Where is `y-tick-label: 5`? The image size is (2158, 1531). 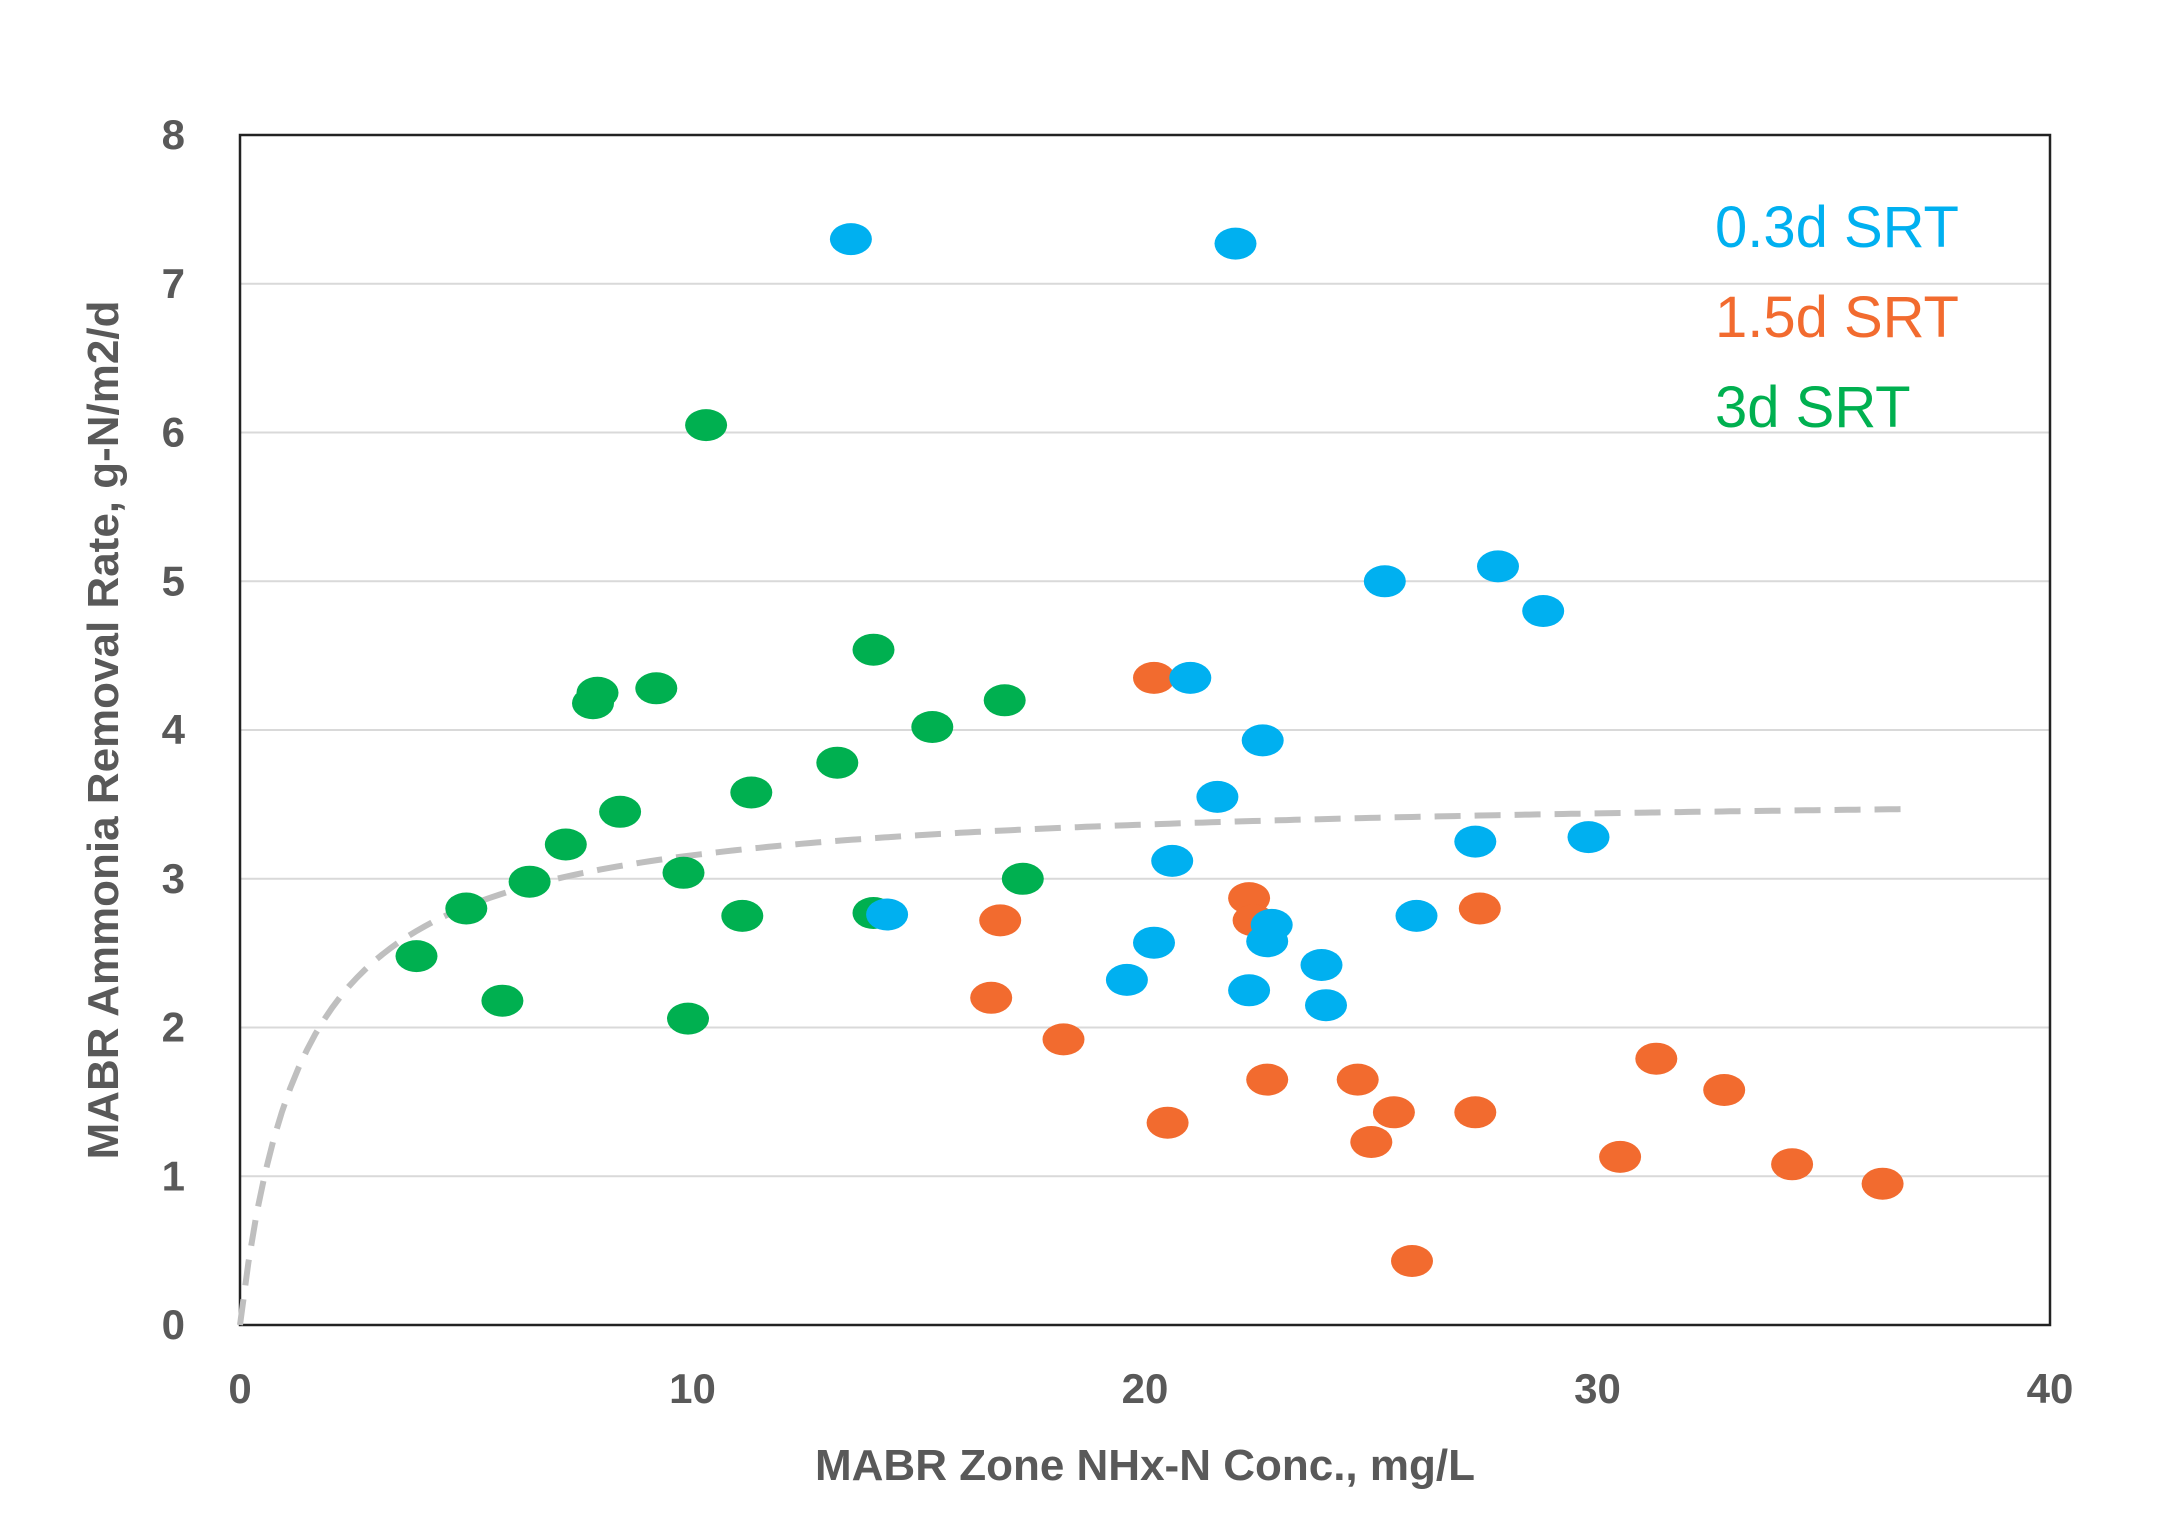
y-tick-label: 5 is located at coordinates (173, 580).